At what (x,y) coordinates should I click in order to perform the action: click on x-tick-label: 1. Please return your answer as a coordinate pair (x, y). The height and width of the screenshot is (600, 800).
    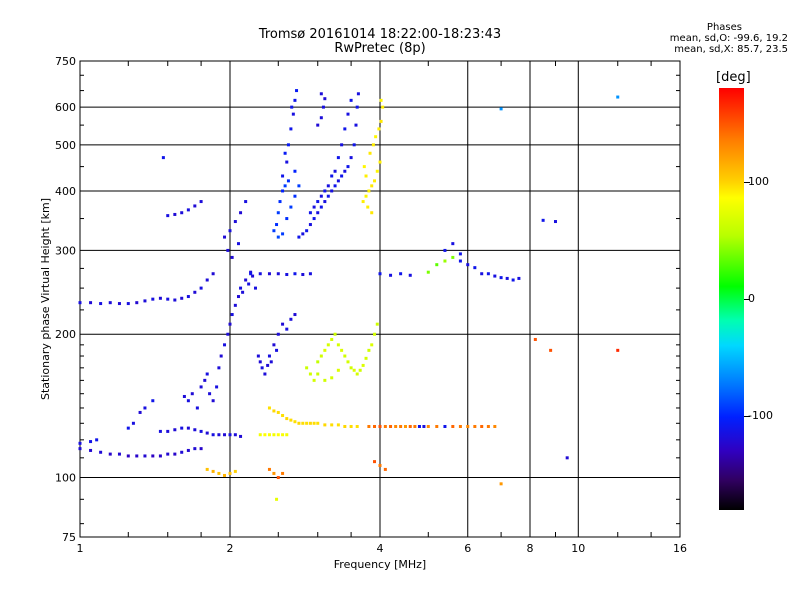
    Looking at the image, I should click on (80, 548).